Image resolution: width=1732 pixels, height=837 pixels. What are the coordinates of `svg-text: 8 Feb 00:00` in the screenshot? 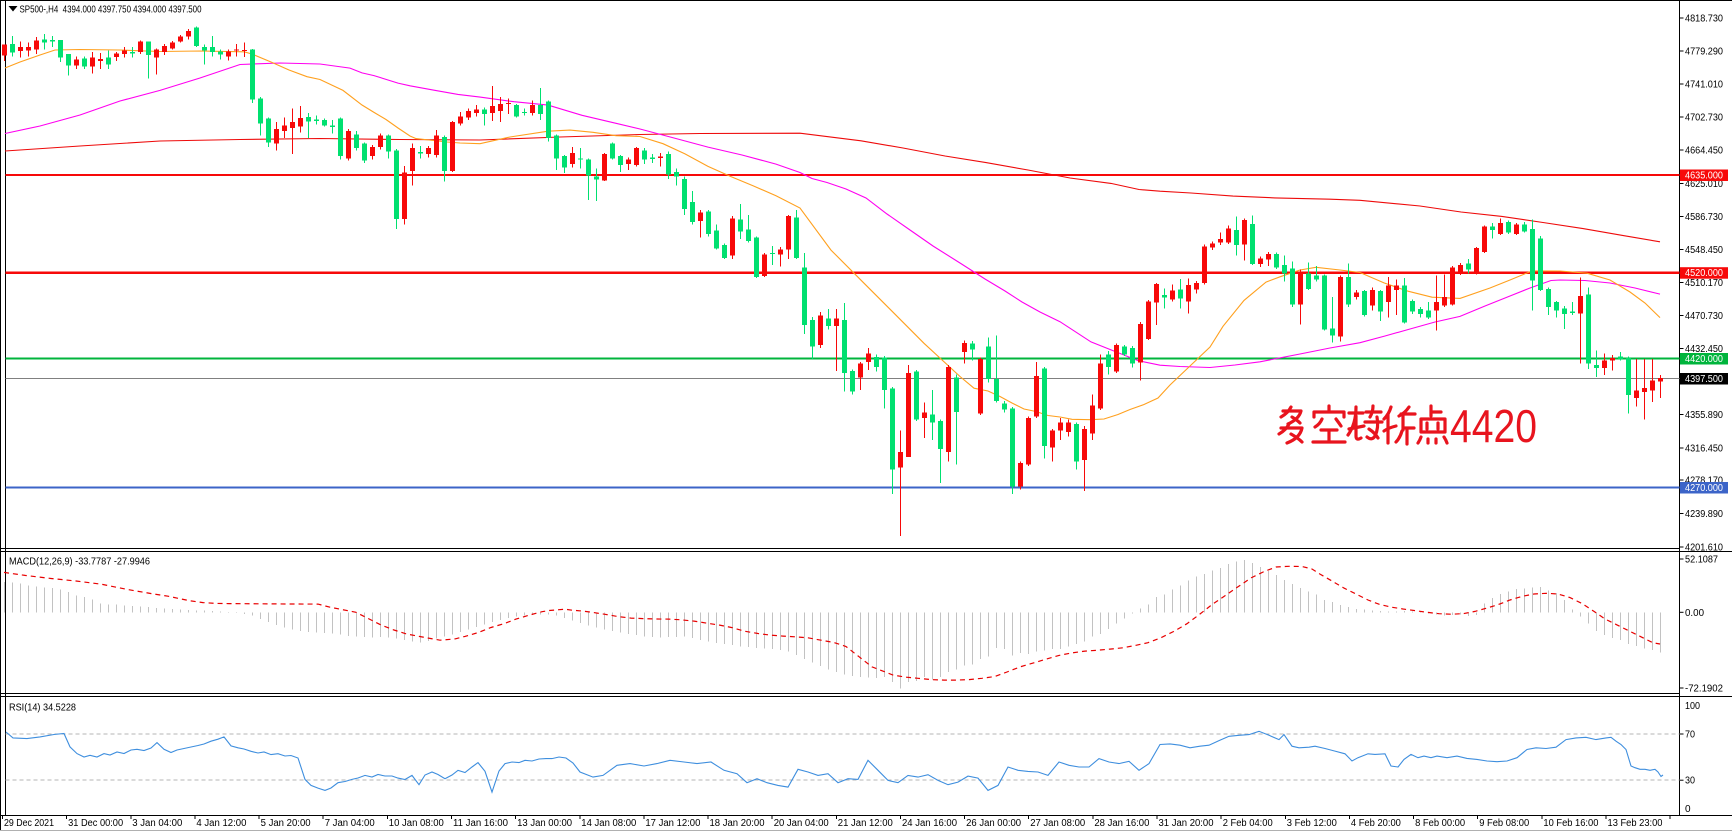 It's located at (1440, 823).